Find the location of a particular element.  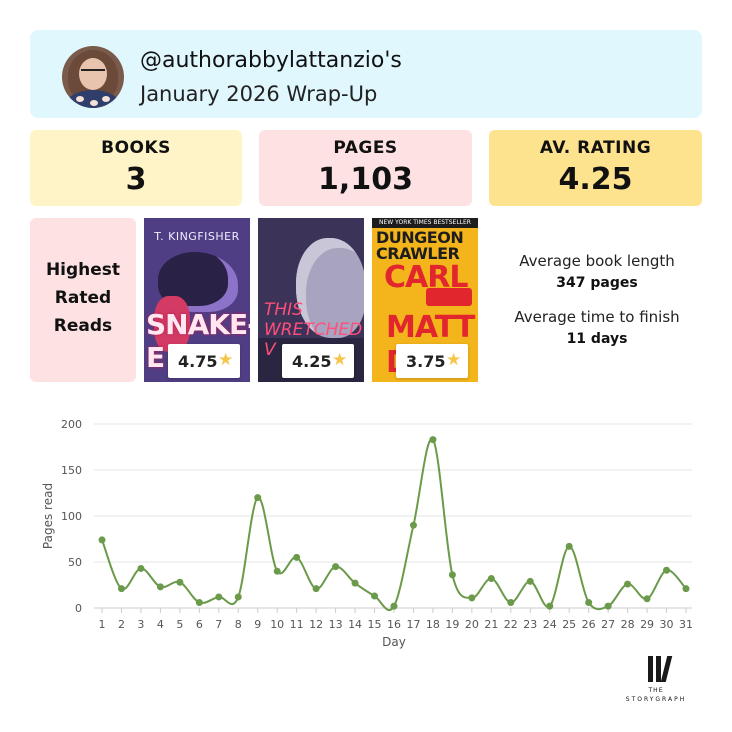

x-tick-label: 2 is located at coordinates (121, 624).